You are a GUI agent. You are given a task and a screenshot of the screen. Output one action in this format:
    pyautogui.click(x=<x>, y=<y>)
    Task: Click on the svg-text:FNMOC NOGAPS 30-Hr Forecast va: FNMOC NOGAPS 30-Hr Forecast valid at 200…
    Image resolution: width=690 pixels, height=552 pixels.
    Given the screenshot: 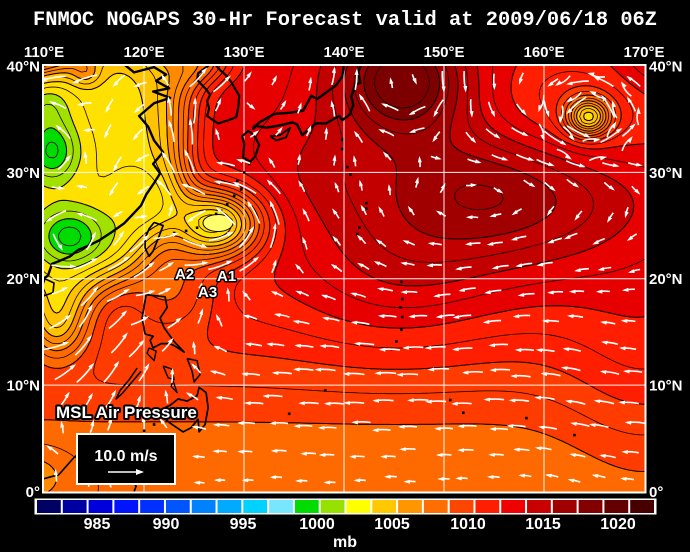 What is the action you would take?
    pyautogui.click(x=345, y=20)
    